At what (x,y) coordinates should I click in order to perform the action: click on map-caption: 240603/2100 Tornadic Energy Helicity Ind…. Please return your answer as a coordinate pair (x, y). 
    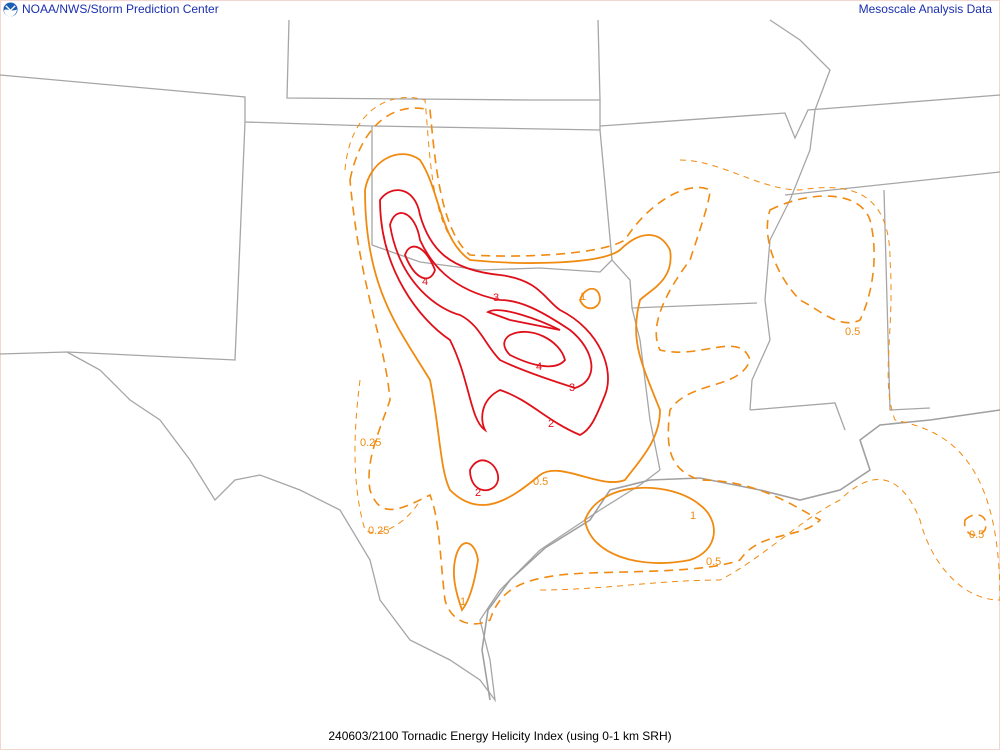
    Looking at the image, I should click on (500, 736).